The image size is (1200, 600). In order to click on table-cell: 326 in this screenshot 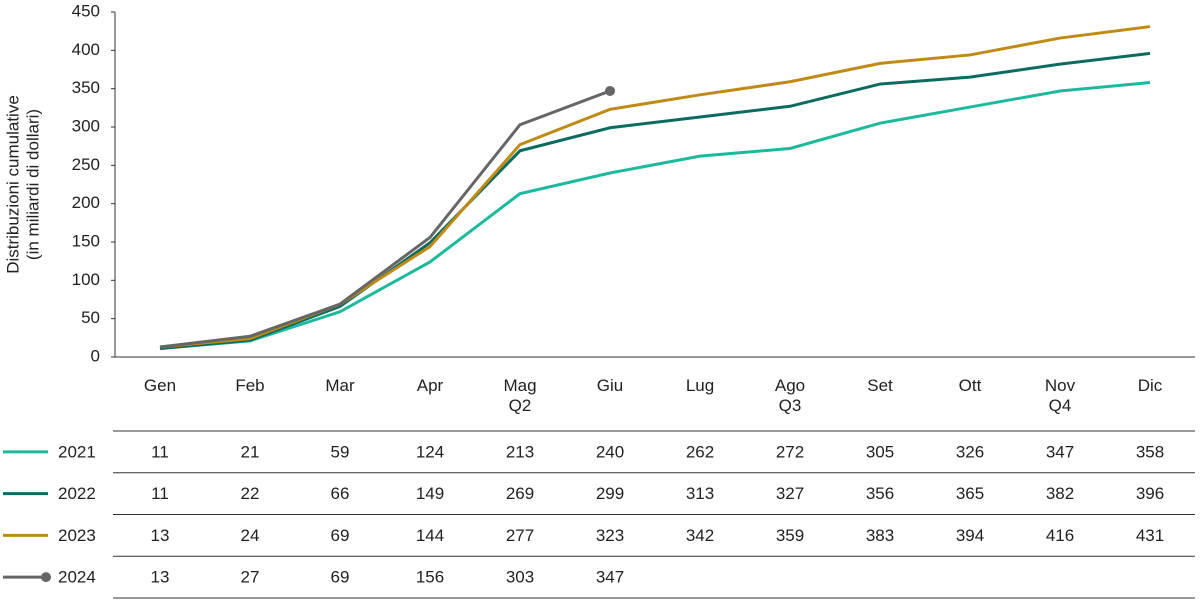, I will do `click(970, 451)`.